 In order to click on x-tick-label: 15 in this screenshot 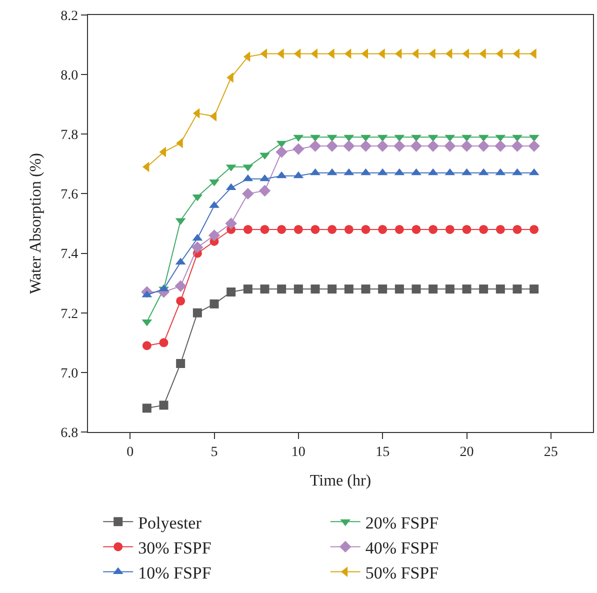, I will do `click(383, 452)`.